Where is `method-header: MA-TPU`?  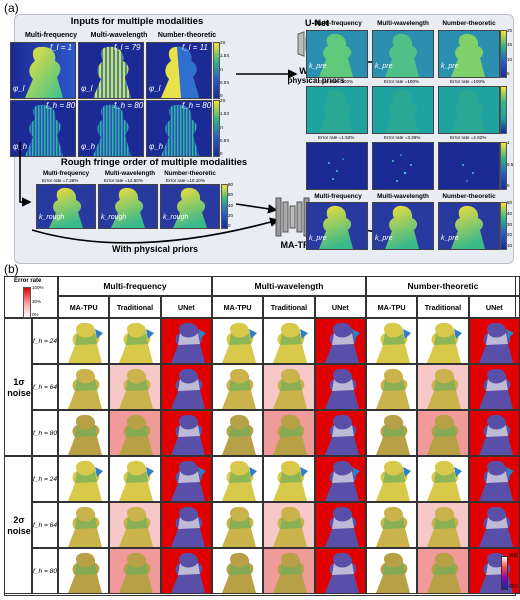 method-header: MA-TPU is located at coordinates (237, 307).